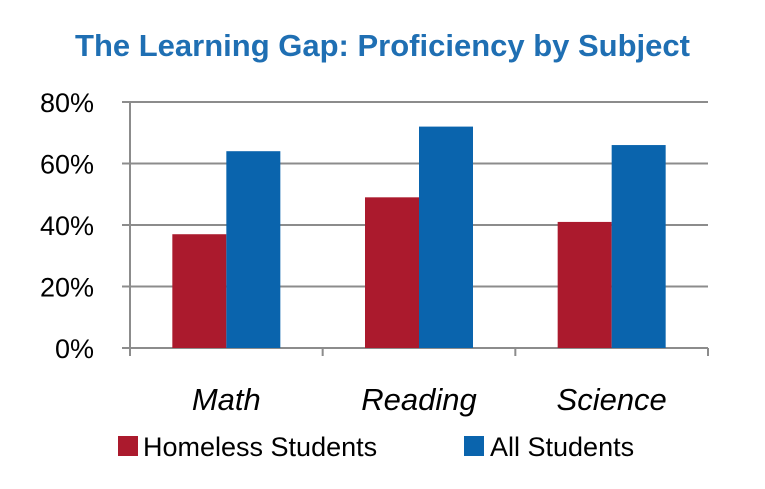 The height and width of the screenshot is (489, 765). I want to click on y-tick-label: 80%, so click(67, 103).